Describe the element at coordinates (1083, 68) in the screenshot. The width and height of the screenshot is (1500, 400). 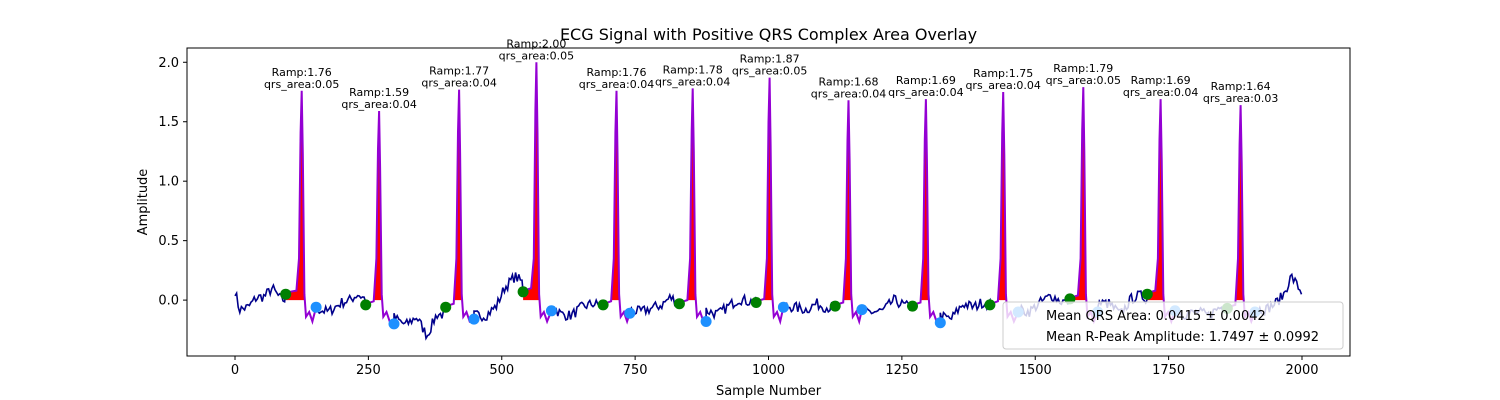
I see `r-peak-amplitude-label: Ramp:1.79` at that location.